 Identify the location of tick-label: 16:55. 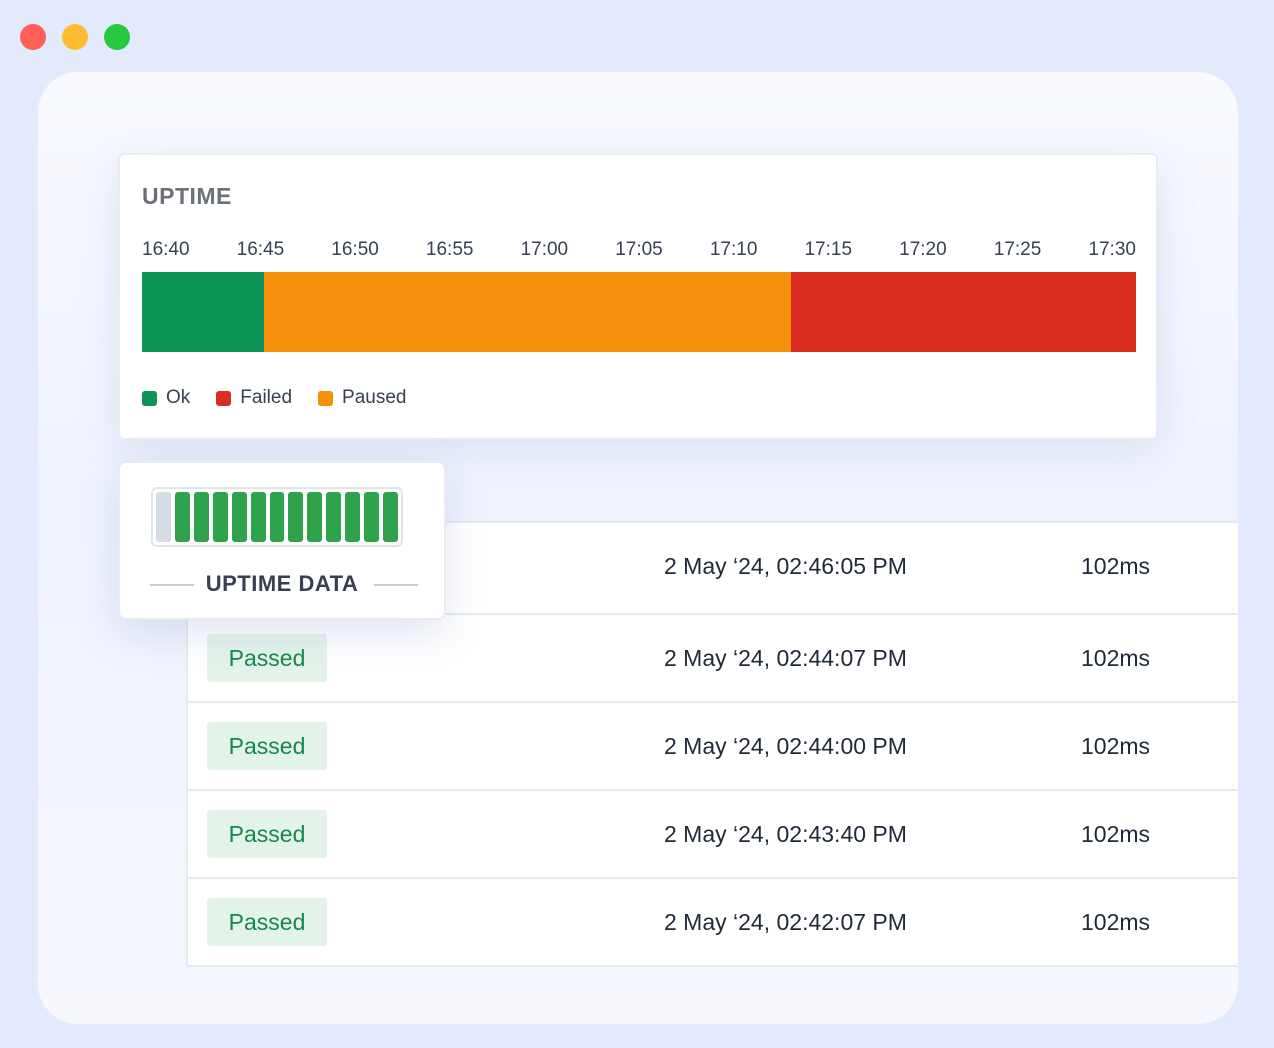
(449, 249).